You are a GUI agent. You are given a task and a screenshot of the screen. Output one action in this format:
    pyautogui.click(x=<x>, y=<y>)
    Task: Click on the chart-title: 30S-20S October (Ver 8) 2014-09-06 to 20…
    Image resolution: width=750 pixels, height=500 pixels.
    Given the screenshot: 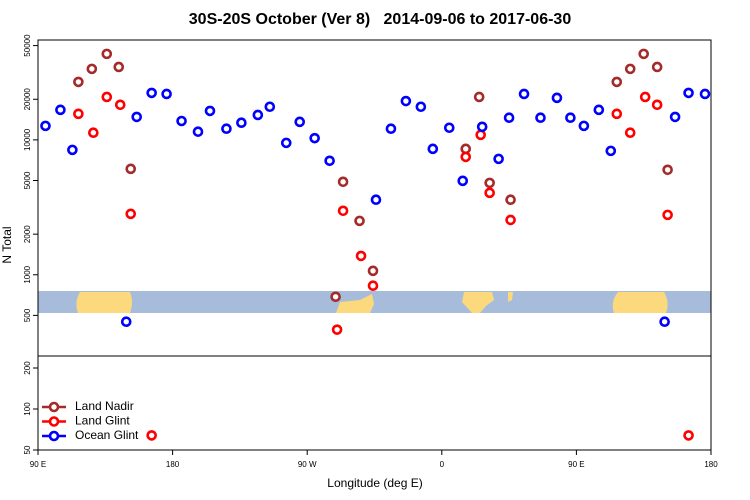 What is the action you would take?
    pyautogui.click(x=380, y=19)
    